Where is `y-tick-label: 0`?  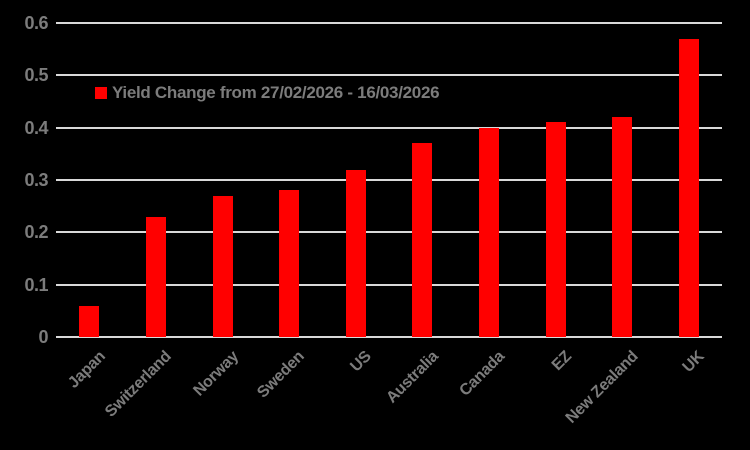
y-tick-label: 0 is located at coordinates (43, 337).